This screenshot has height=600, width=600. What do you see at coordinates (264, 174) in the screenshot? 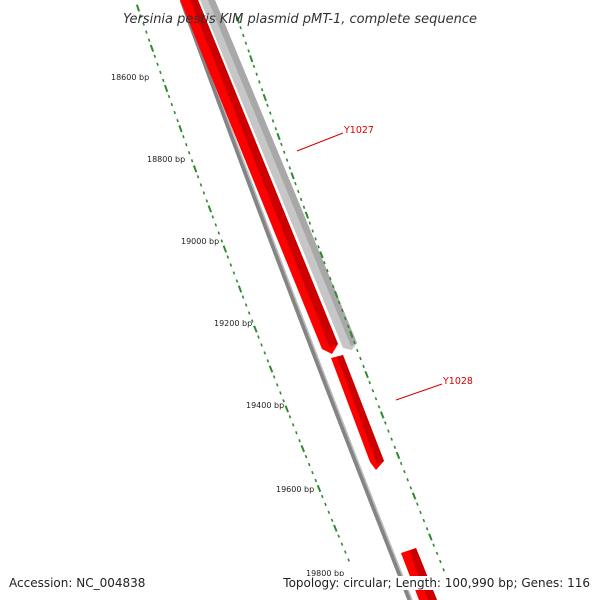
I see `gene-red-feature-upper-shade` at bounding box center [264, 174].